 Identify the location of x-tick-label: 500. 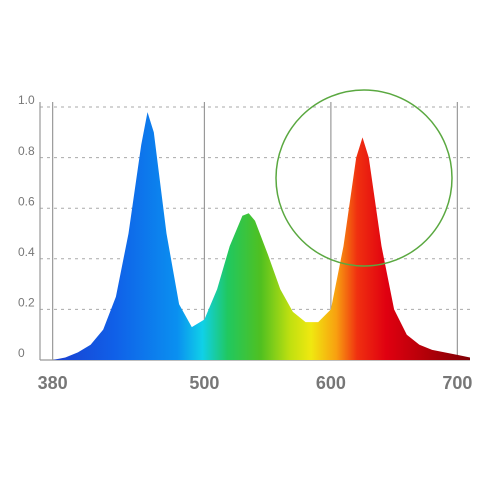
(204, 383).